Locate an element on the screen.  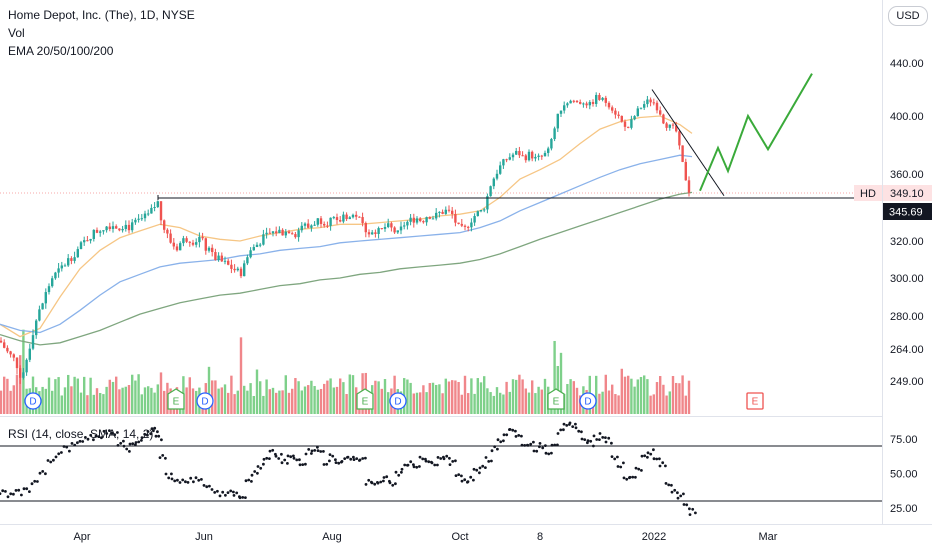
time-tick-label: Mar is located at coordinates (768, 537).